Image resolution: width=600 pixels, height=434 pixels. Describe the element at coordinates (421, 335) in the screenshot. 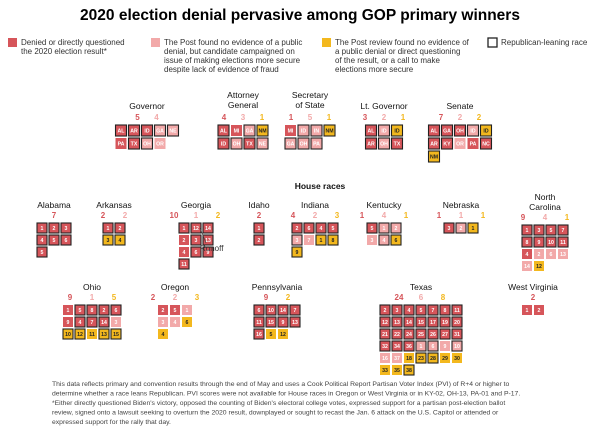

I see `house-cell-label: 25` at that location.